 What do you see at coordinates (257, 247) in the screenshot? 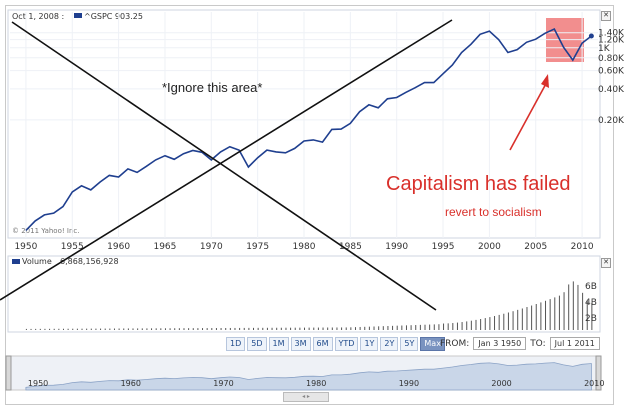
I see `x-tick-label: 1975` at bounding box center [257, 247].